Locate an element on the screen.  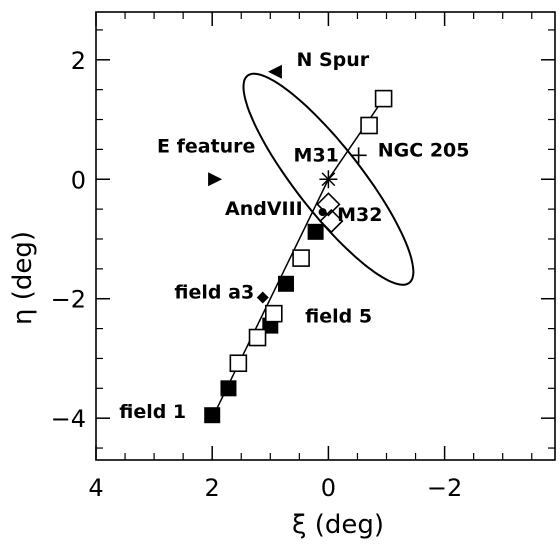
asterisk-stroke is located at coordinates (328, 179).